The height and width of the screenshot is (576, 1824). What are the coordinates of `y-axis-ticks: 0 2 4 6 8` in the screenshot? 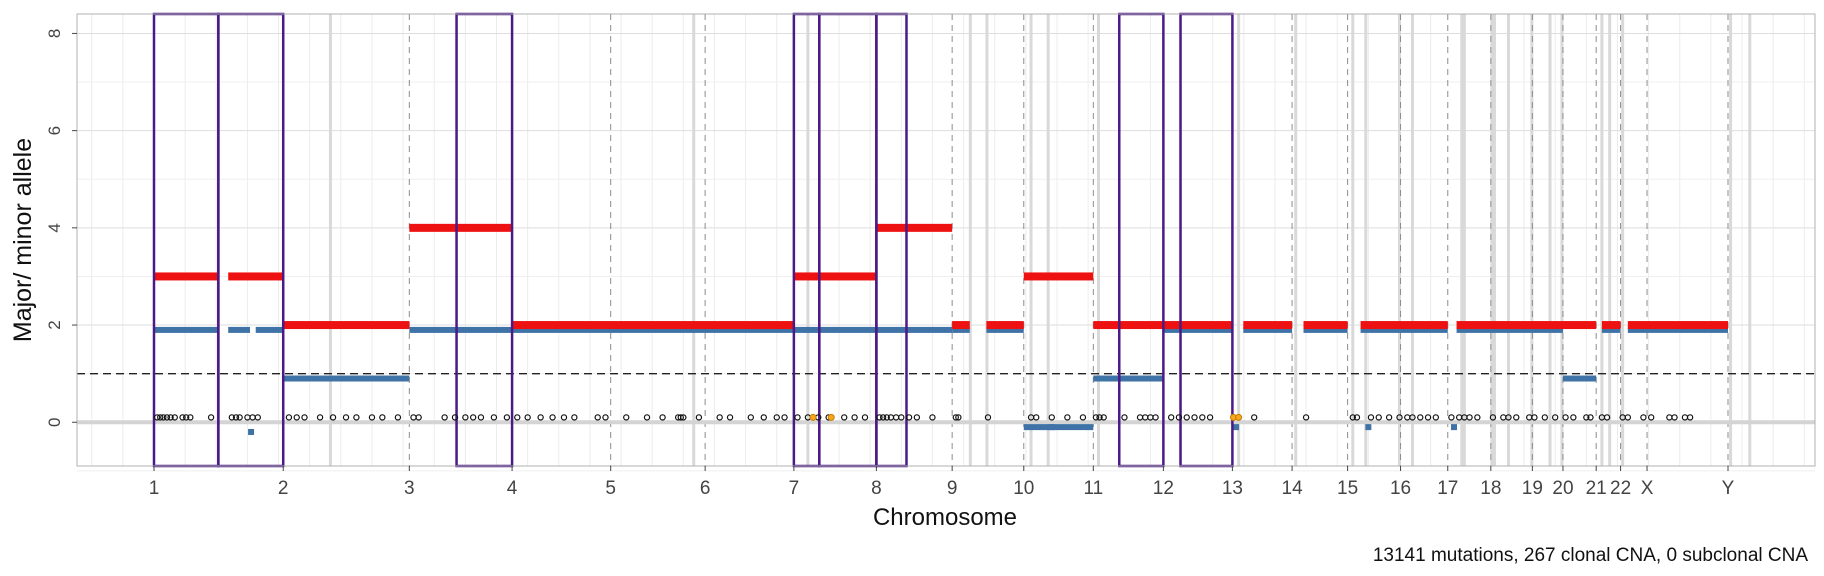 It's located at (61, 228).